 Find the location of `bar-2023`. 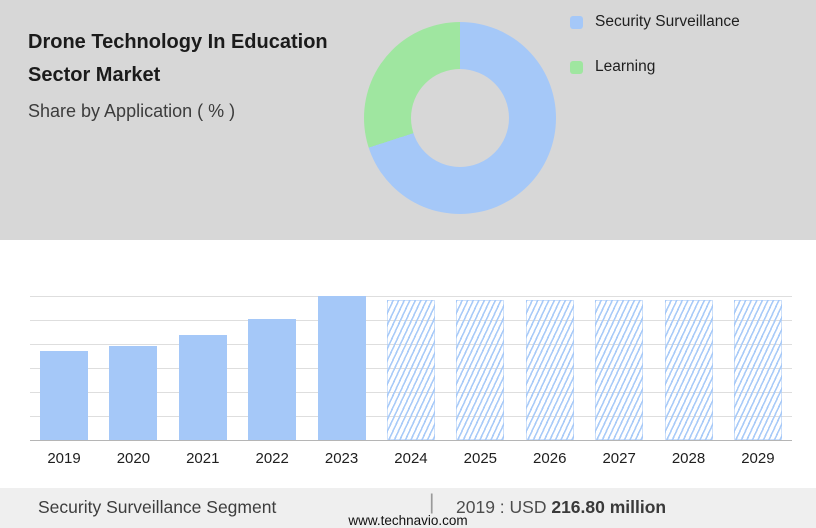

bar-2023 is located at coordinates (341, 368).